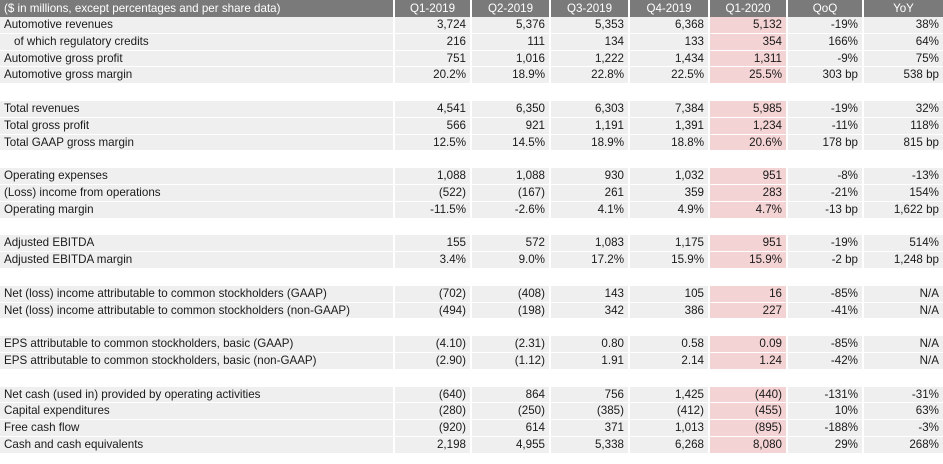 The image size is (943, 464). Describe the element at coordinates (588, 126) in the screenshot. I see `value-cell: 1,191` at that location.